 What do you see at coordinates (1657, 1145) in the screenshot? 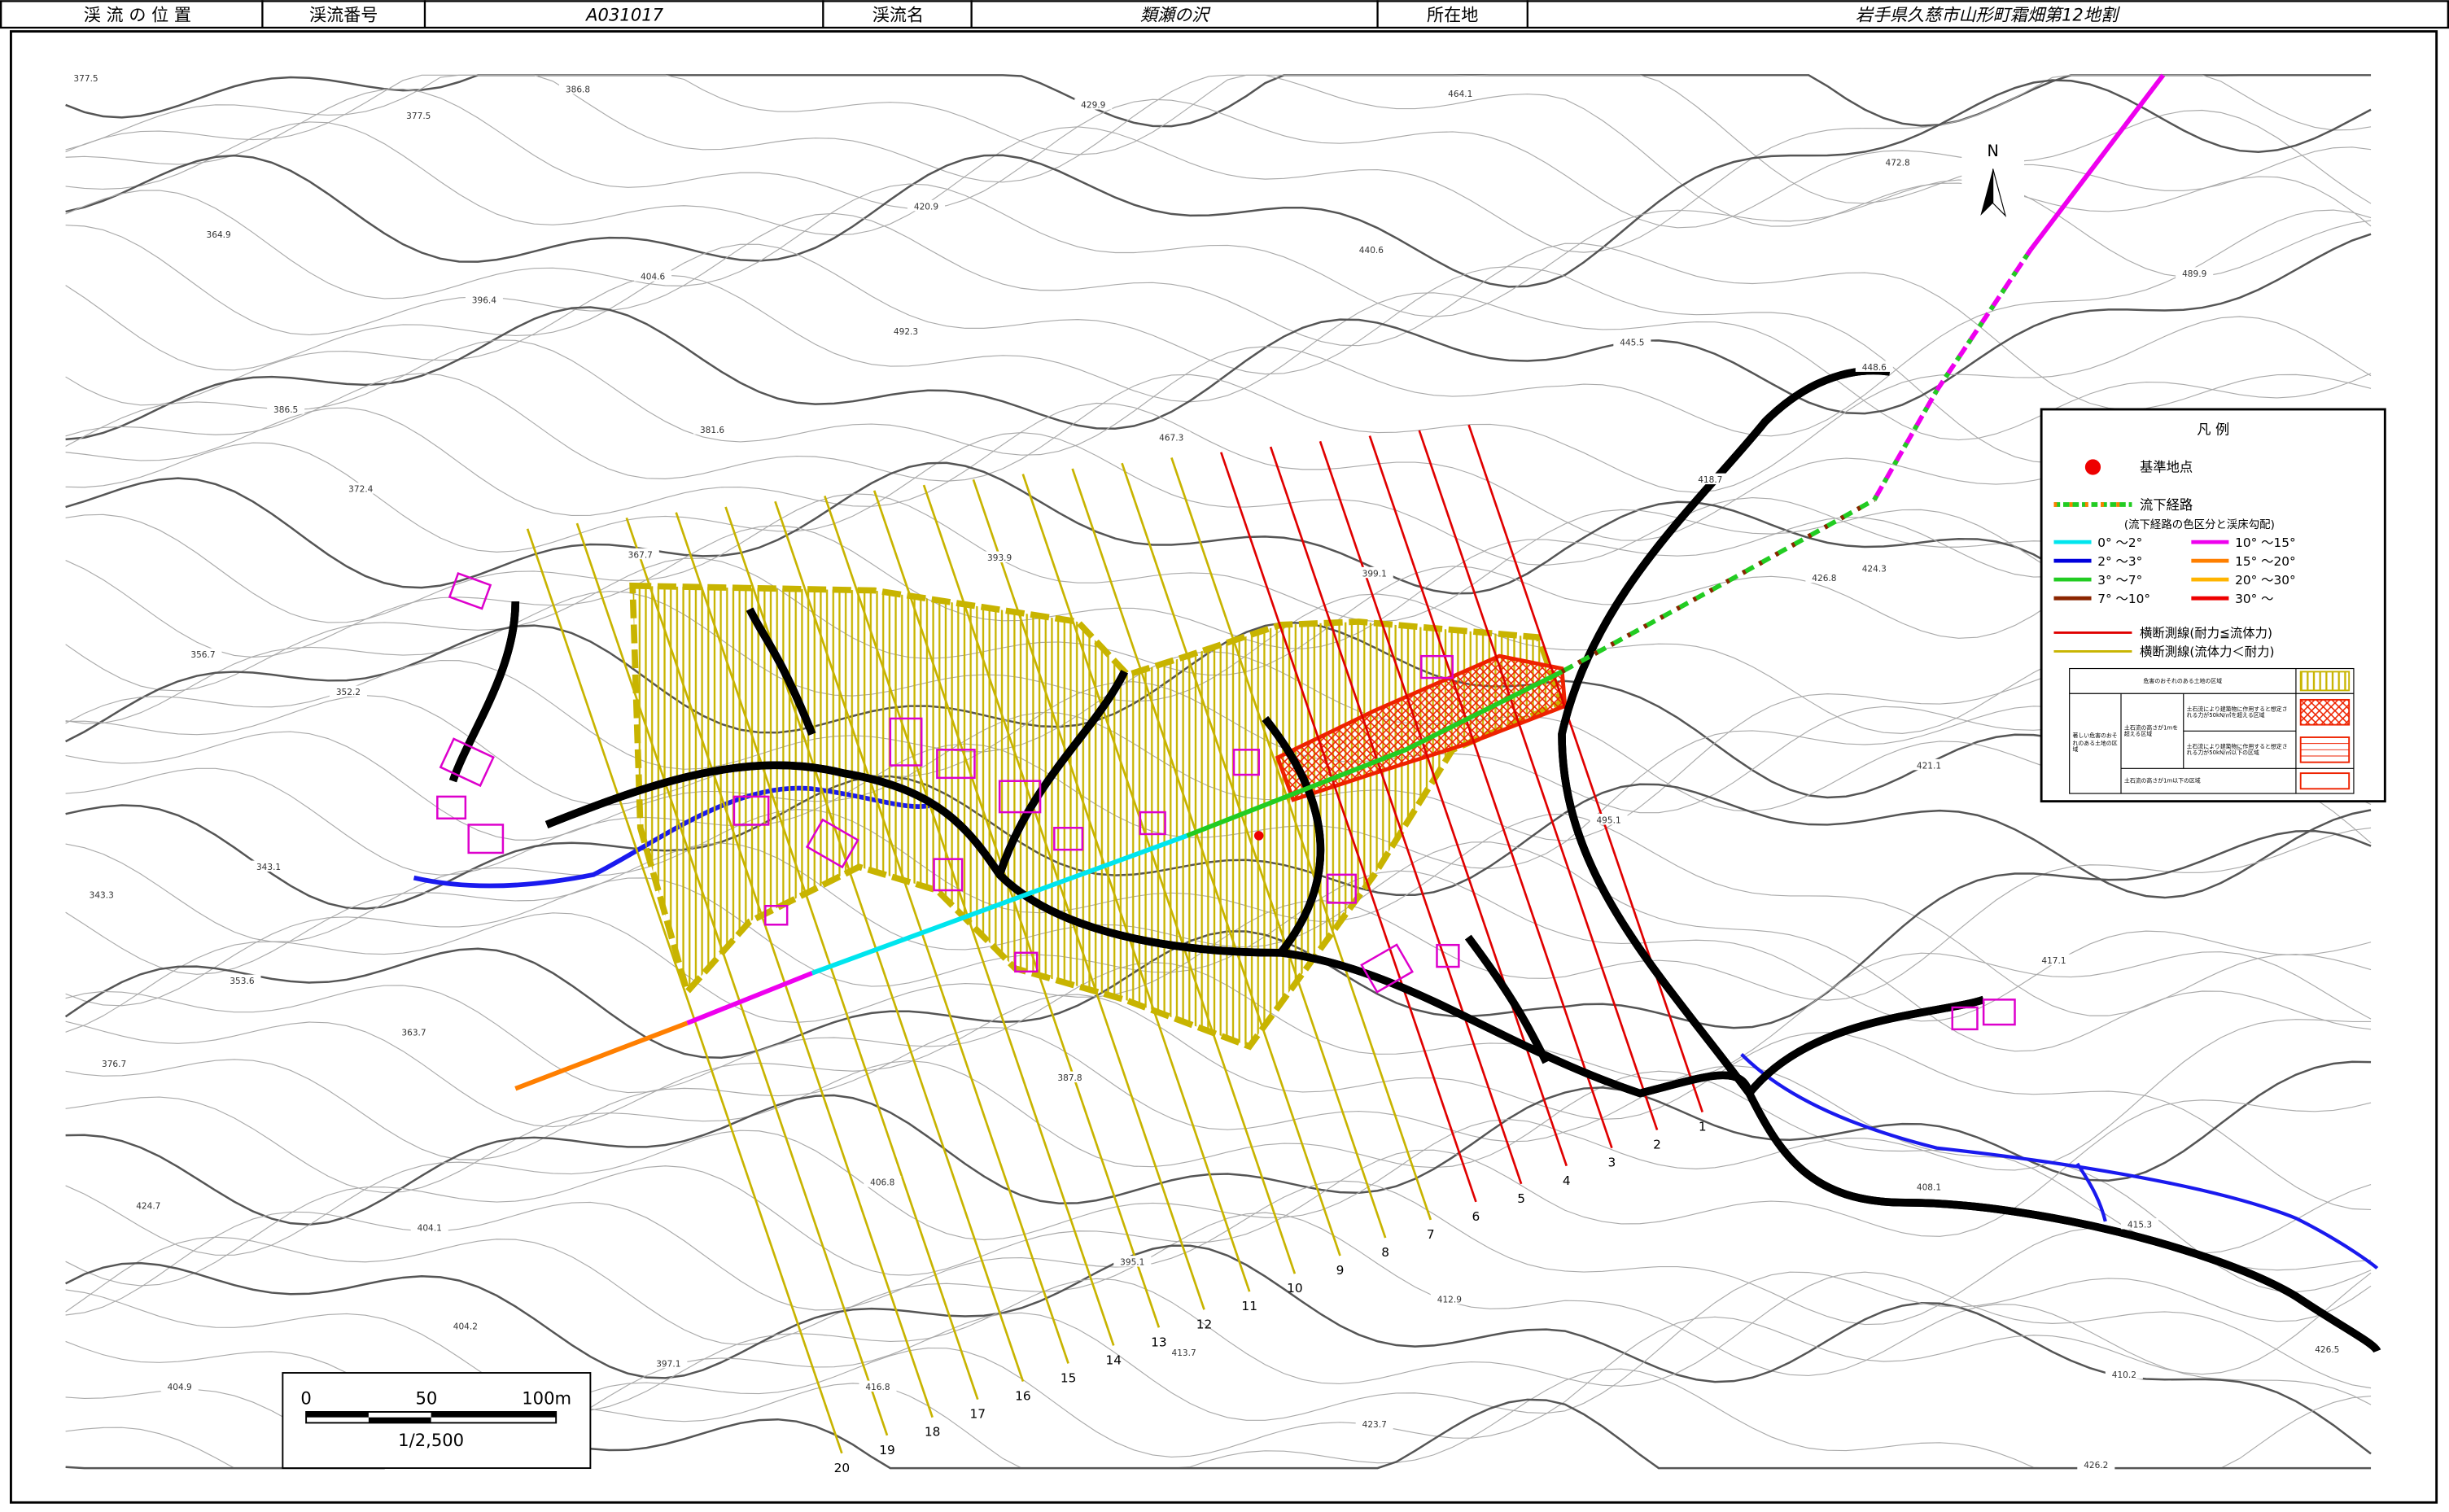
I see `section-label: 2` at bounding box center [1657, 1145].